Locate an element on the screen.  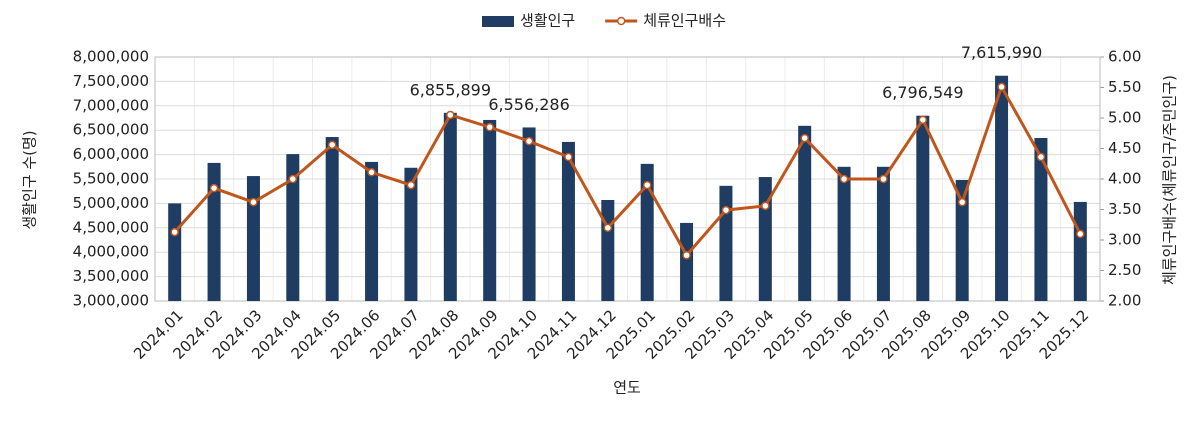
y-tick-label: 3,000,000 is located at coordinates (111, 301).